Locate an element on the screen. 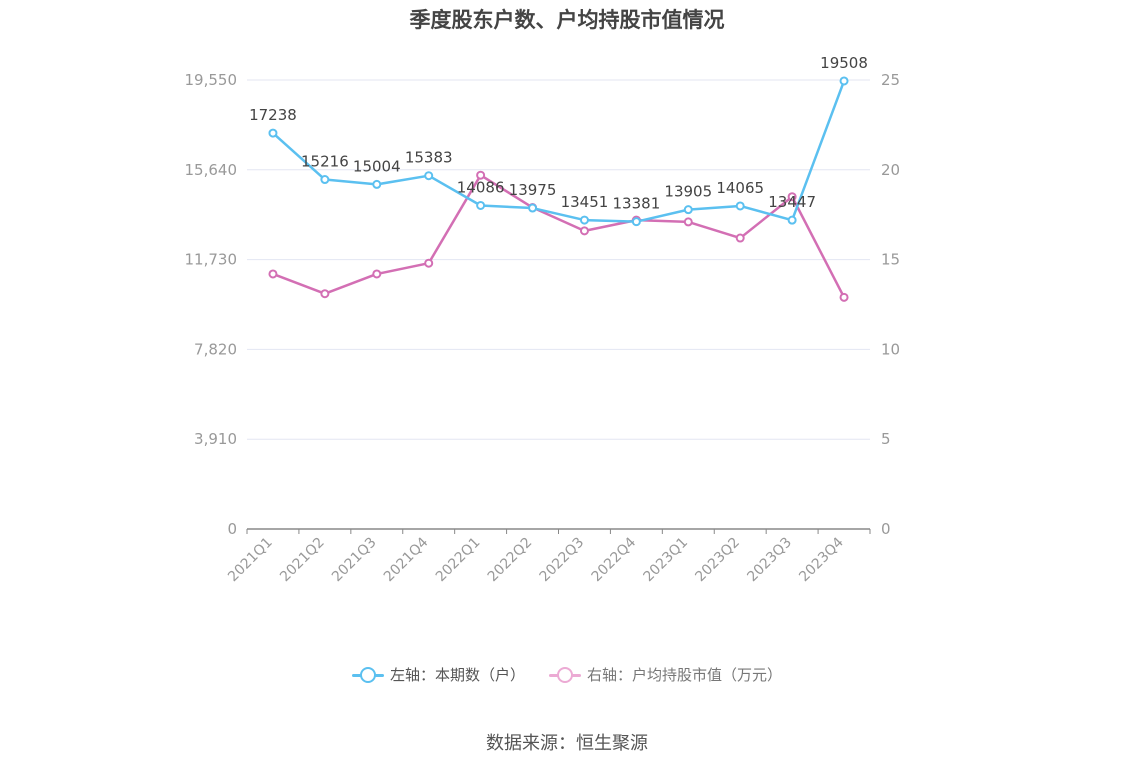 This screenshot has width=1134, height=766. households-data-label: 13451 is located at coordinates (585, 202).